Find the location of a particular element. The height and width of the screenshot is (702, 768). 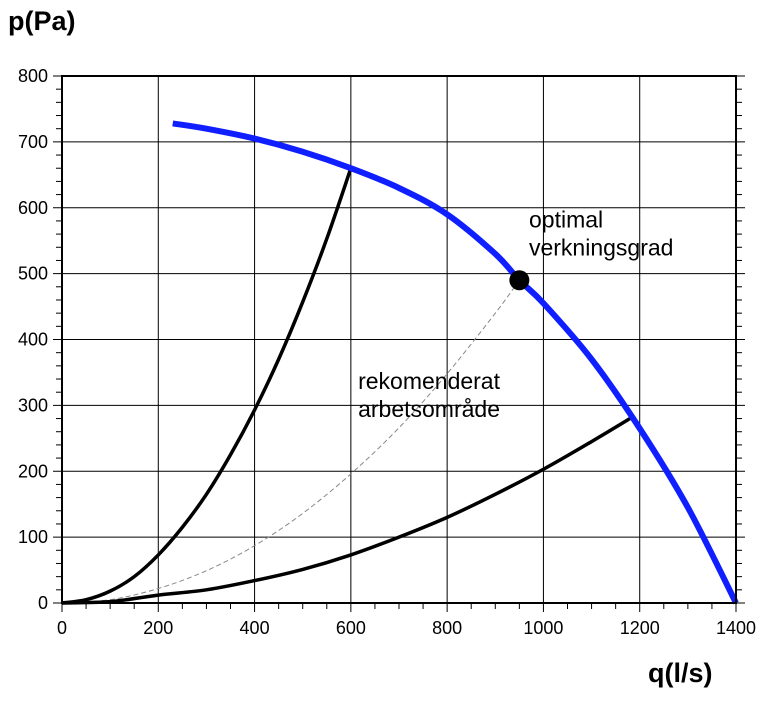

x-tick-label: 600 is located at coordinates (351, 628).